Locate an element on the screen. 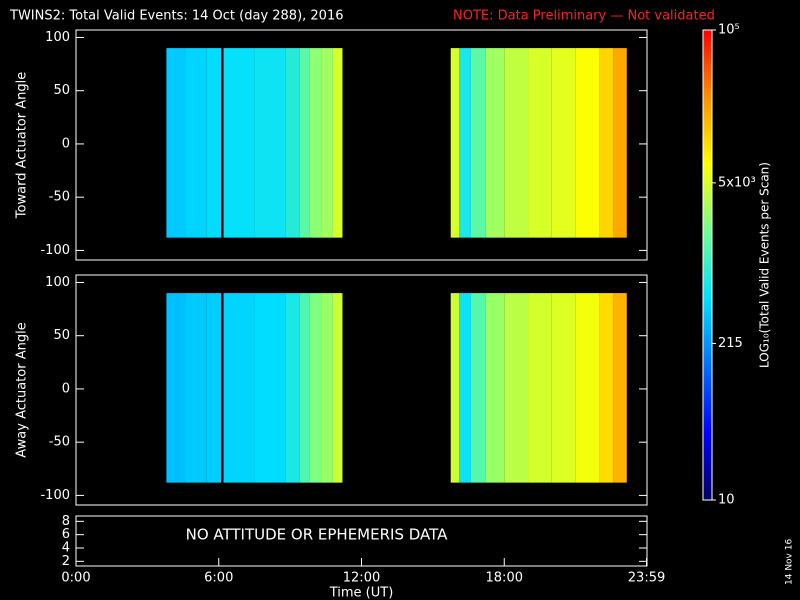 The width and height of the screenshot is (800, 600). annotation: NO ATTITUDE OR EPHEMERIS DATA is located at coordinates (317, 535).